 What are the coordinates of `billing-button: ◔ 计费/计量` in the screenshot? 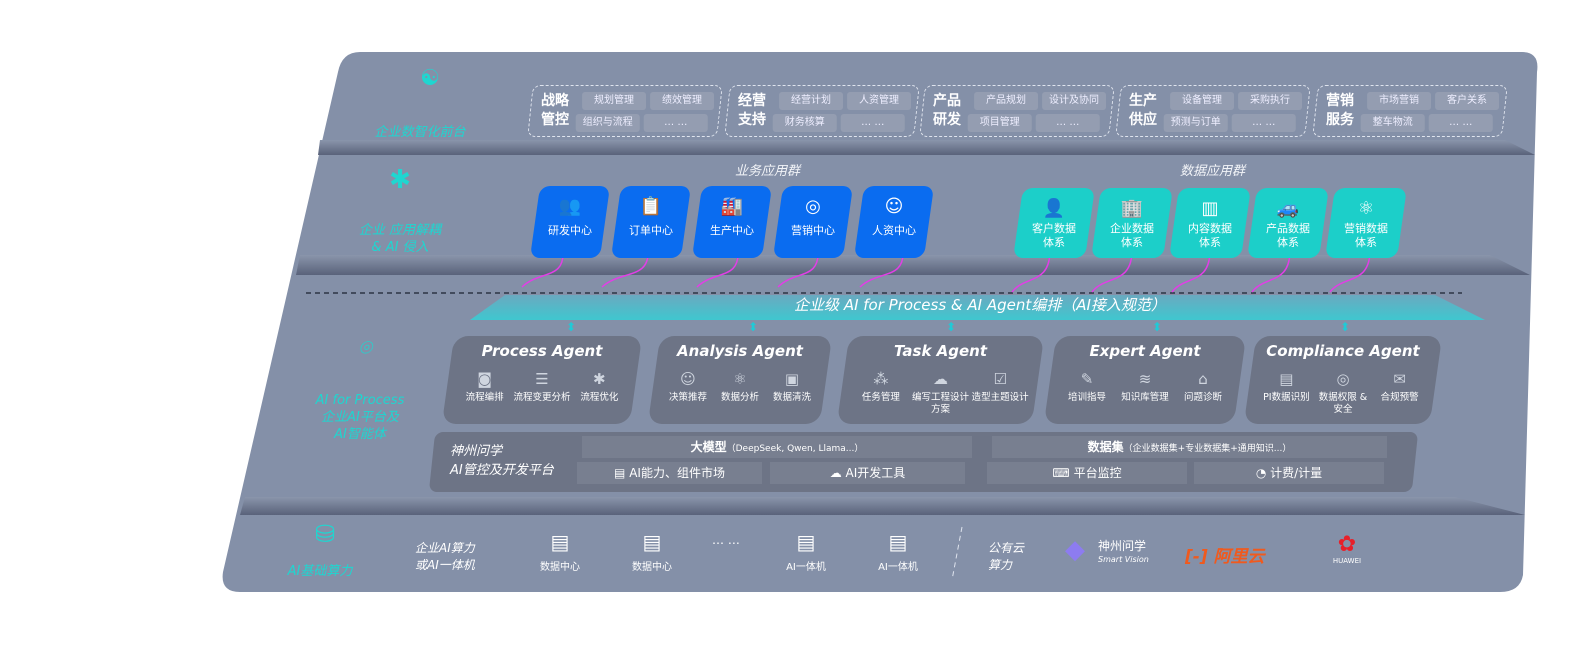 It's located at (1289, 473).